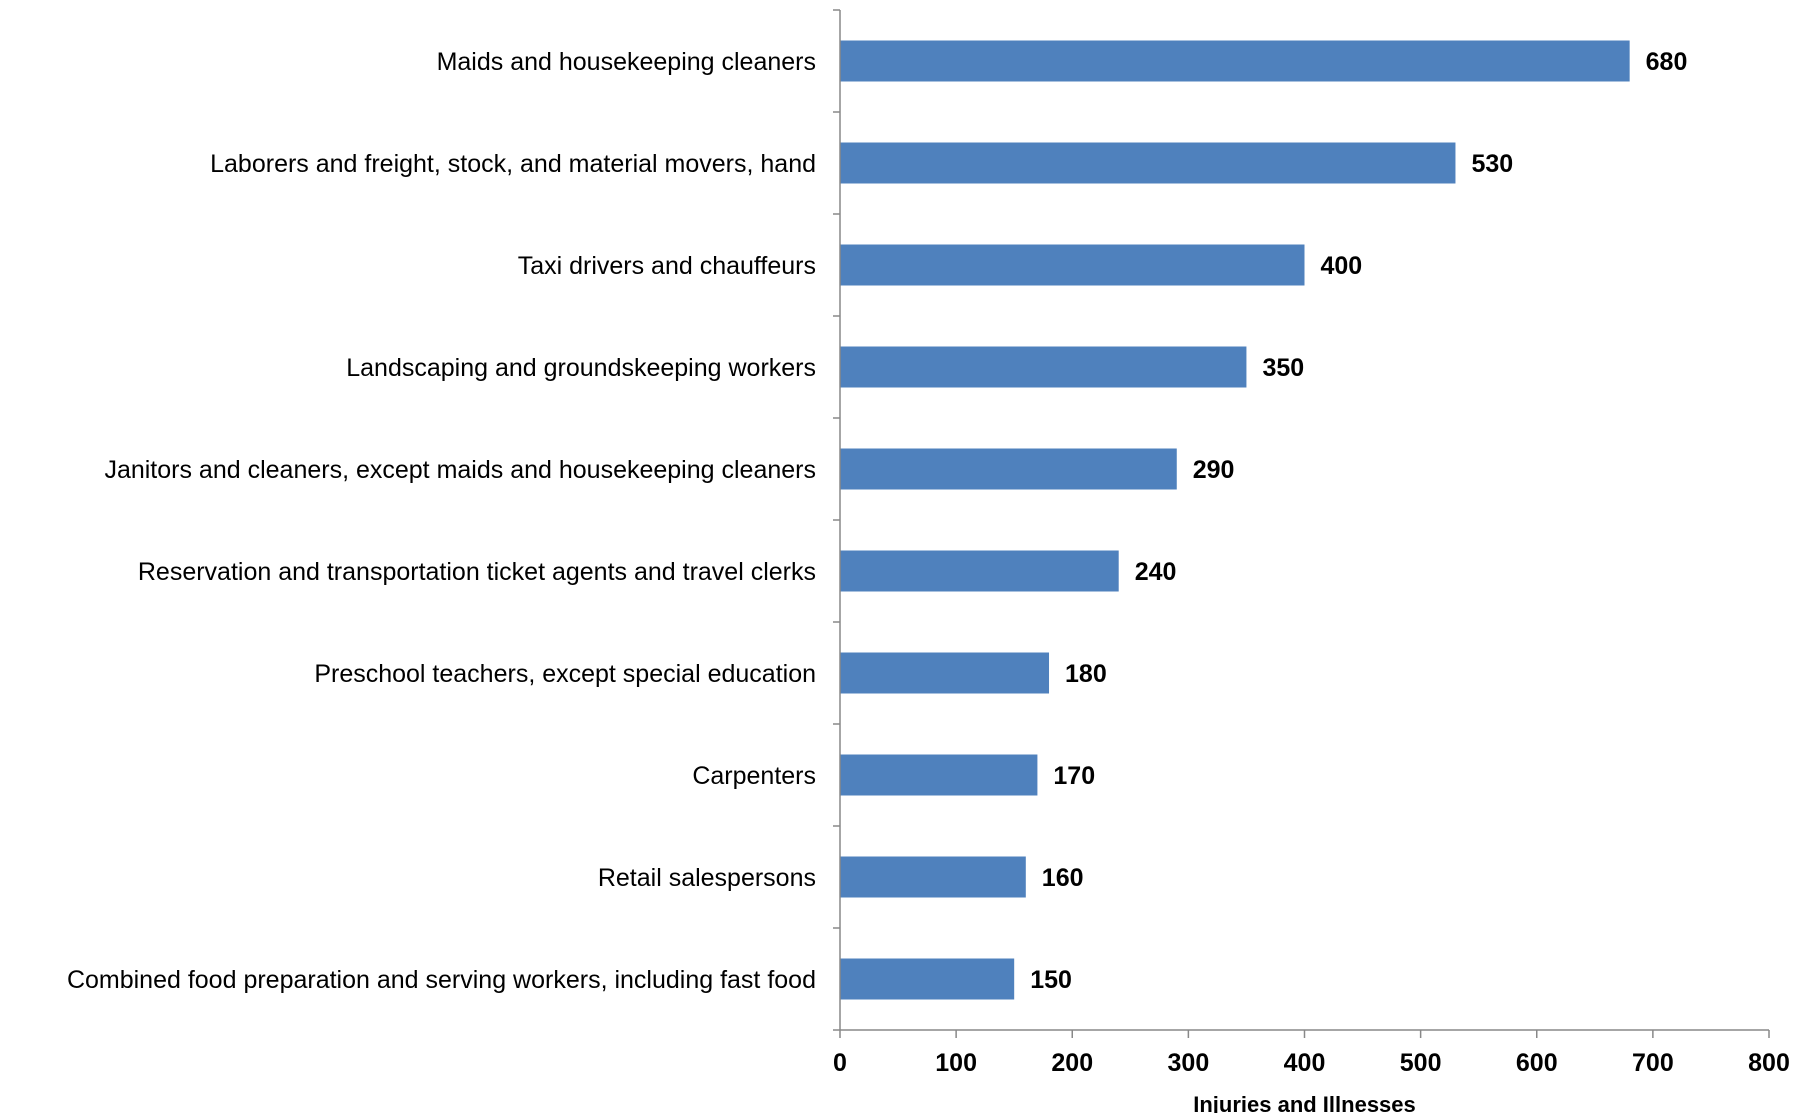  I want to click on data-label: 400, so click(1342, 266).